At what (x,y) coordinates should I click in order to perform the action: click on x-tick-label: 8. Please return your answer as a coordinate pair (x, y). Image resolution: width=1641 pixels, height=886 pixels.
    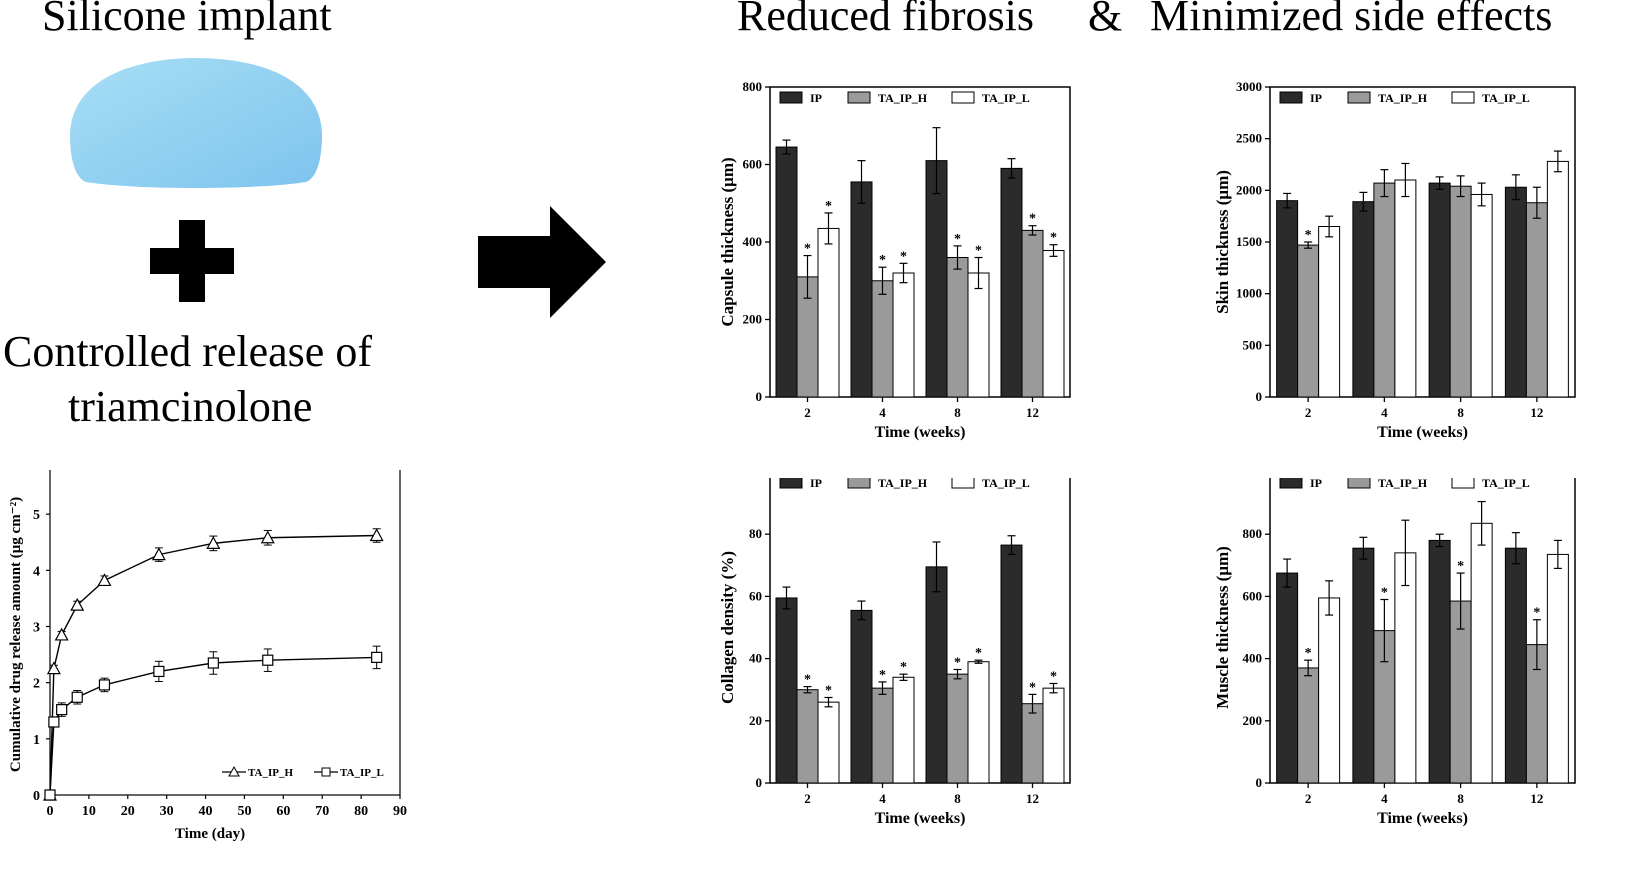
    Looking at the image, I should click on (957, 798).